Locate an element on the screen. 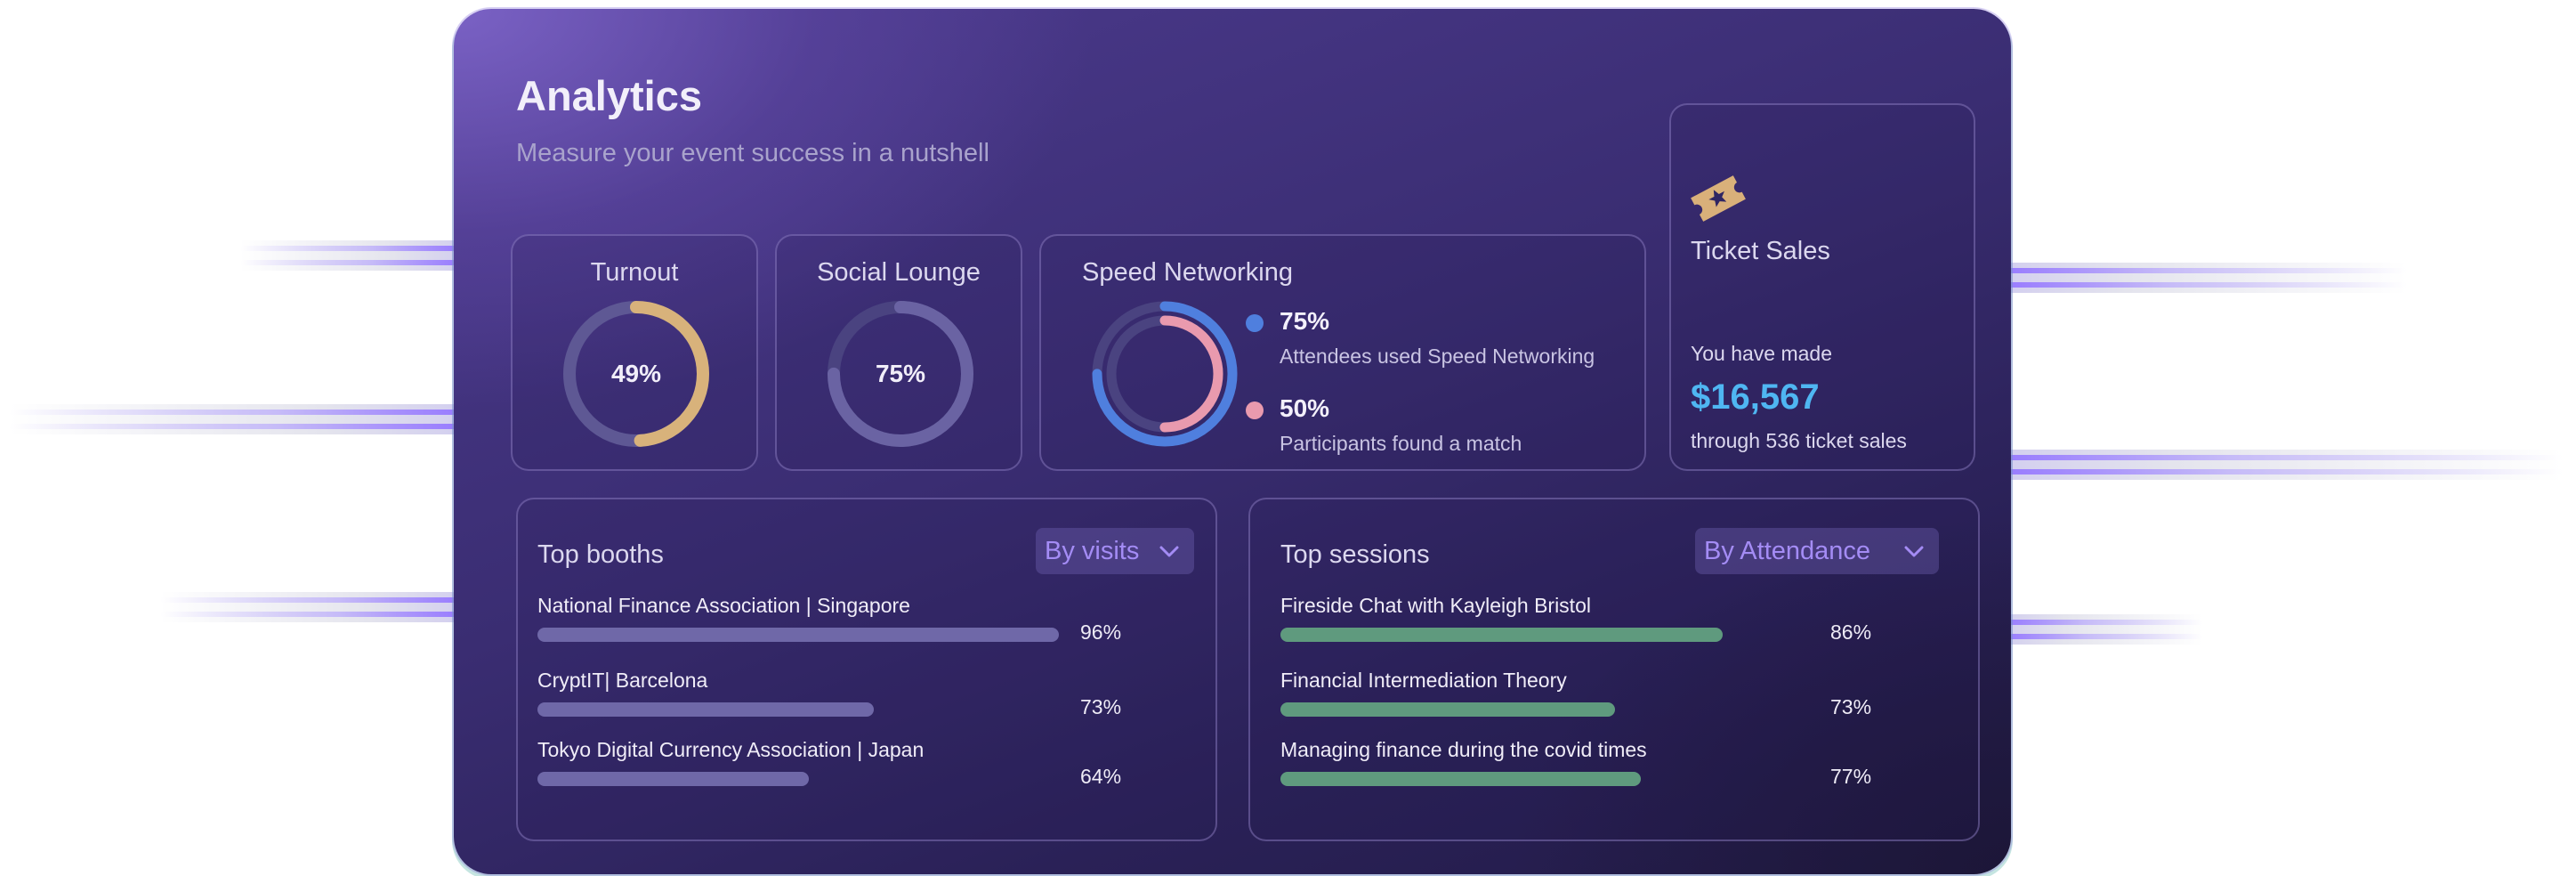 The height and width of the screenshot is (876, 2576). social-lounge-title: Social Lounge is located at coordinates (899, 272).